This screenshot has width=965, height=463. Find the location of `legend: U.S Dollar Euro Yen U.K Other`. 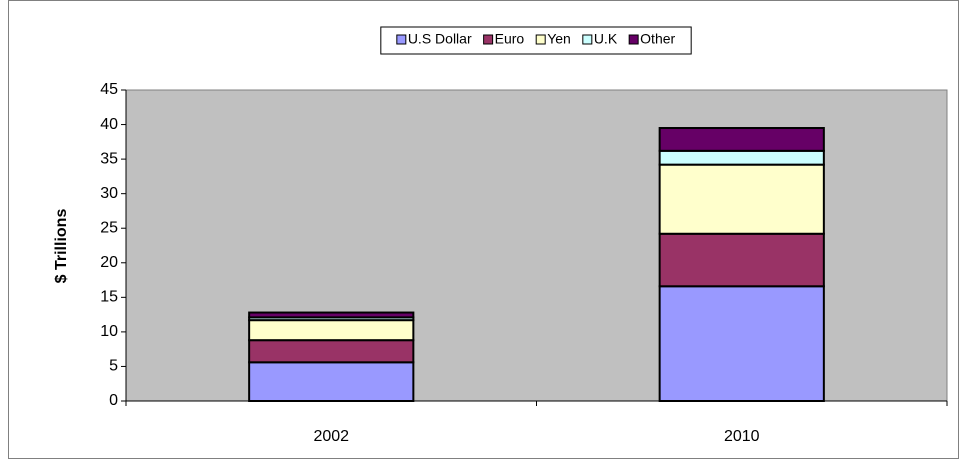

legend: U.S Dollar Euro Yen U.K Other is located at coordinates (536, 40).